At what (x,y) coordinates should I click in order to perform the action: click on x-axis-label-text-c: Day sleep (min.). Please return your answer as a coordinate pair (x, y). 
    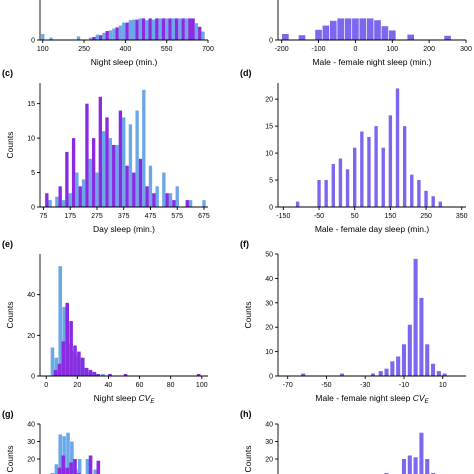
    Looking at the image, I should click on (124, 229).